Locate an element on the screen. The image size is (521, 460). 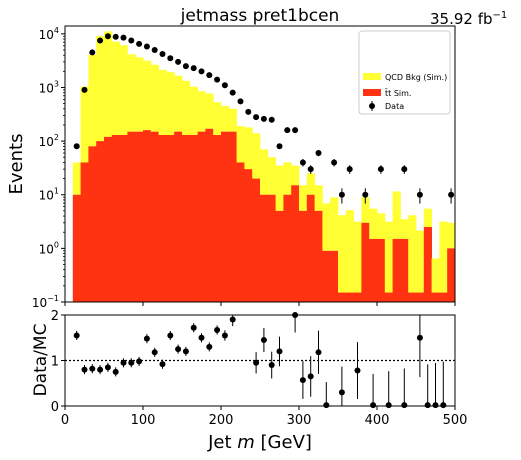
x-tick-label: 500 is located at coordinates (455, 420).